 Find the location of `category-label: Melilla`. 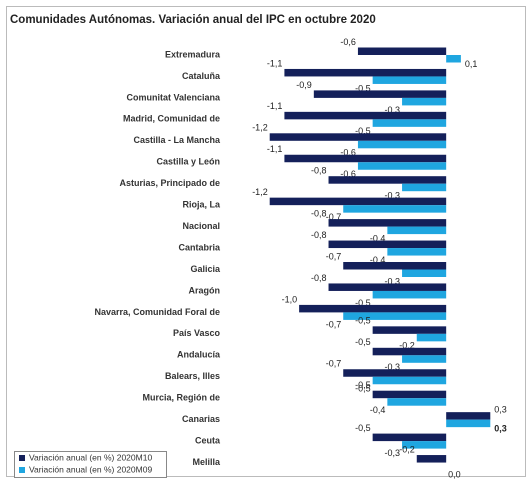

category-label: Melilla is located at coordinates (206, 462).